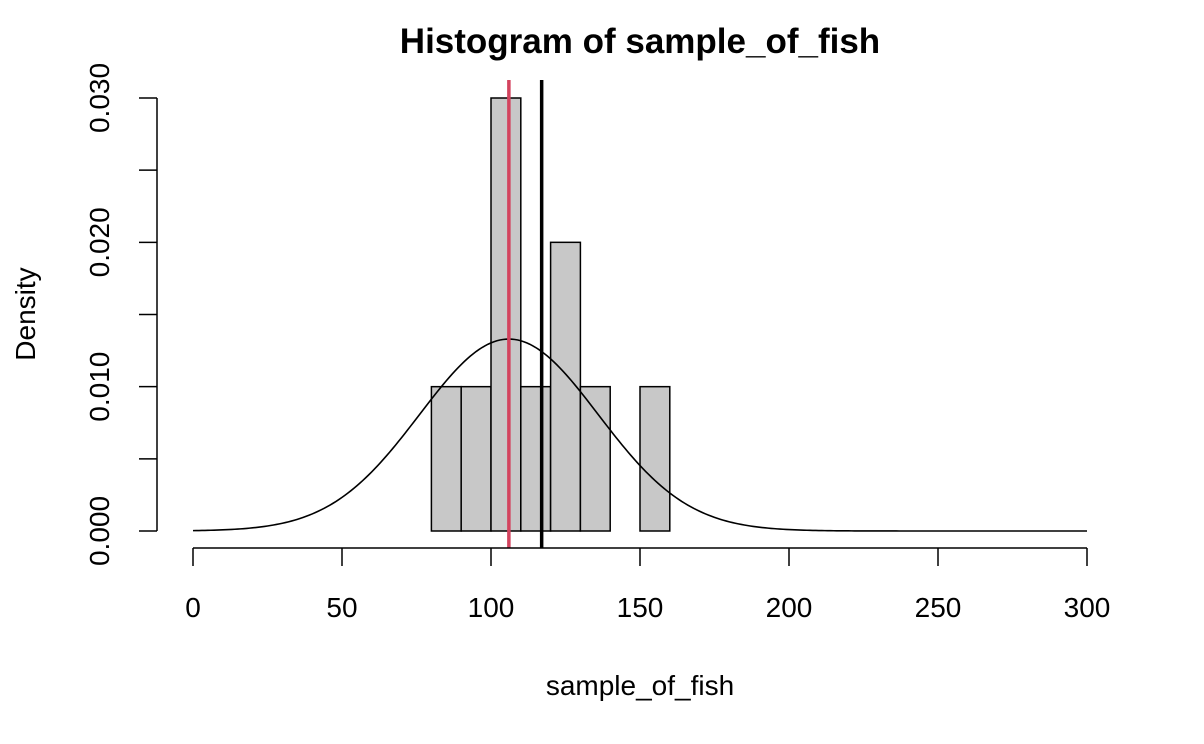  Describe the element at coordinates (640, 685) in the screenshot. I see `x-axis-label: sample_of_fish` at that location.